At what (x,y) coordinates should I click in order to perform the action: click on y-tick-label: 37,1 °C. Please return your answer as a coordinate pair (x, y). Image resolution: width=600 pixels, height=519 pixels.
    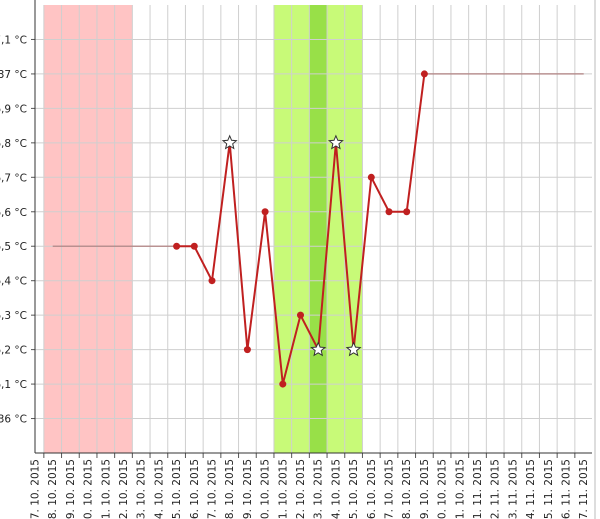
    Looking at the image, I should click on (13, 40).